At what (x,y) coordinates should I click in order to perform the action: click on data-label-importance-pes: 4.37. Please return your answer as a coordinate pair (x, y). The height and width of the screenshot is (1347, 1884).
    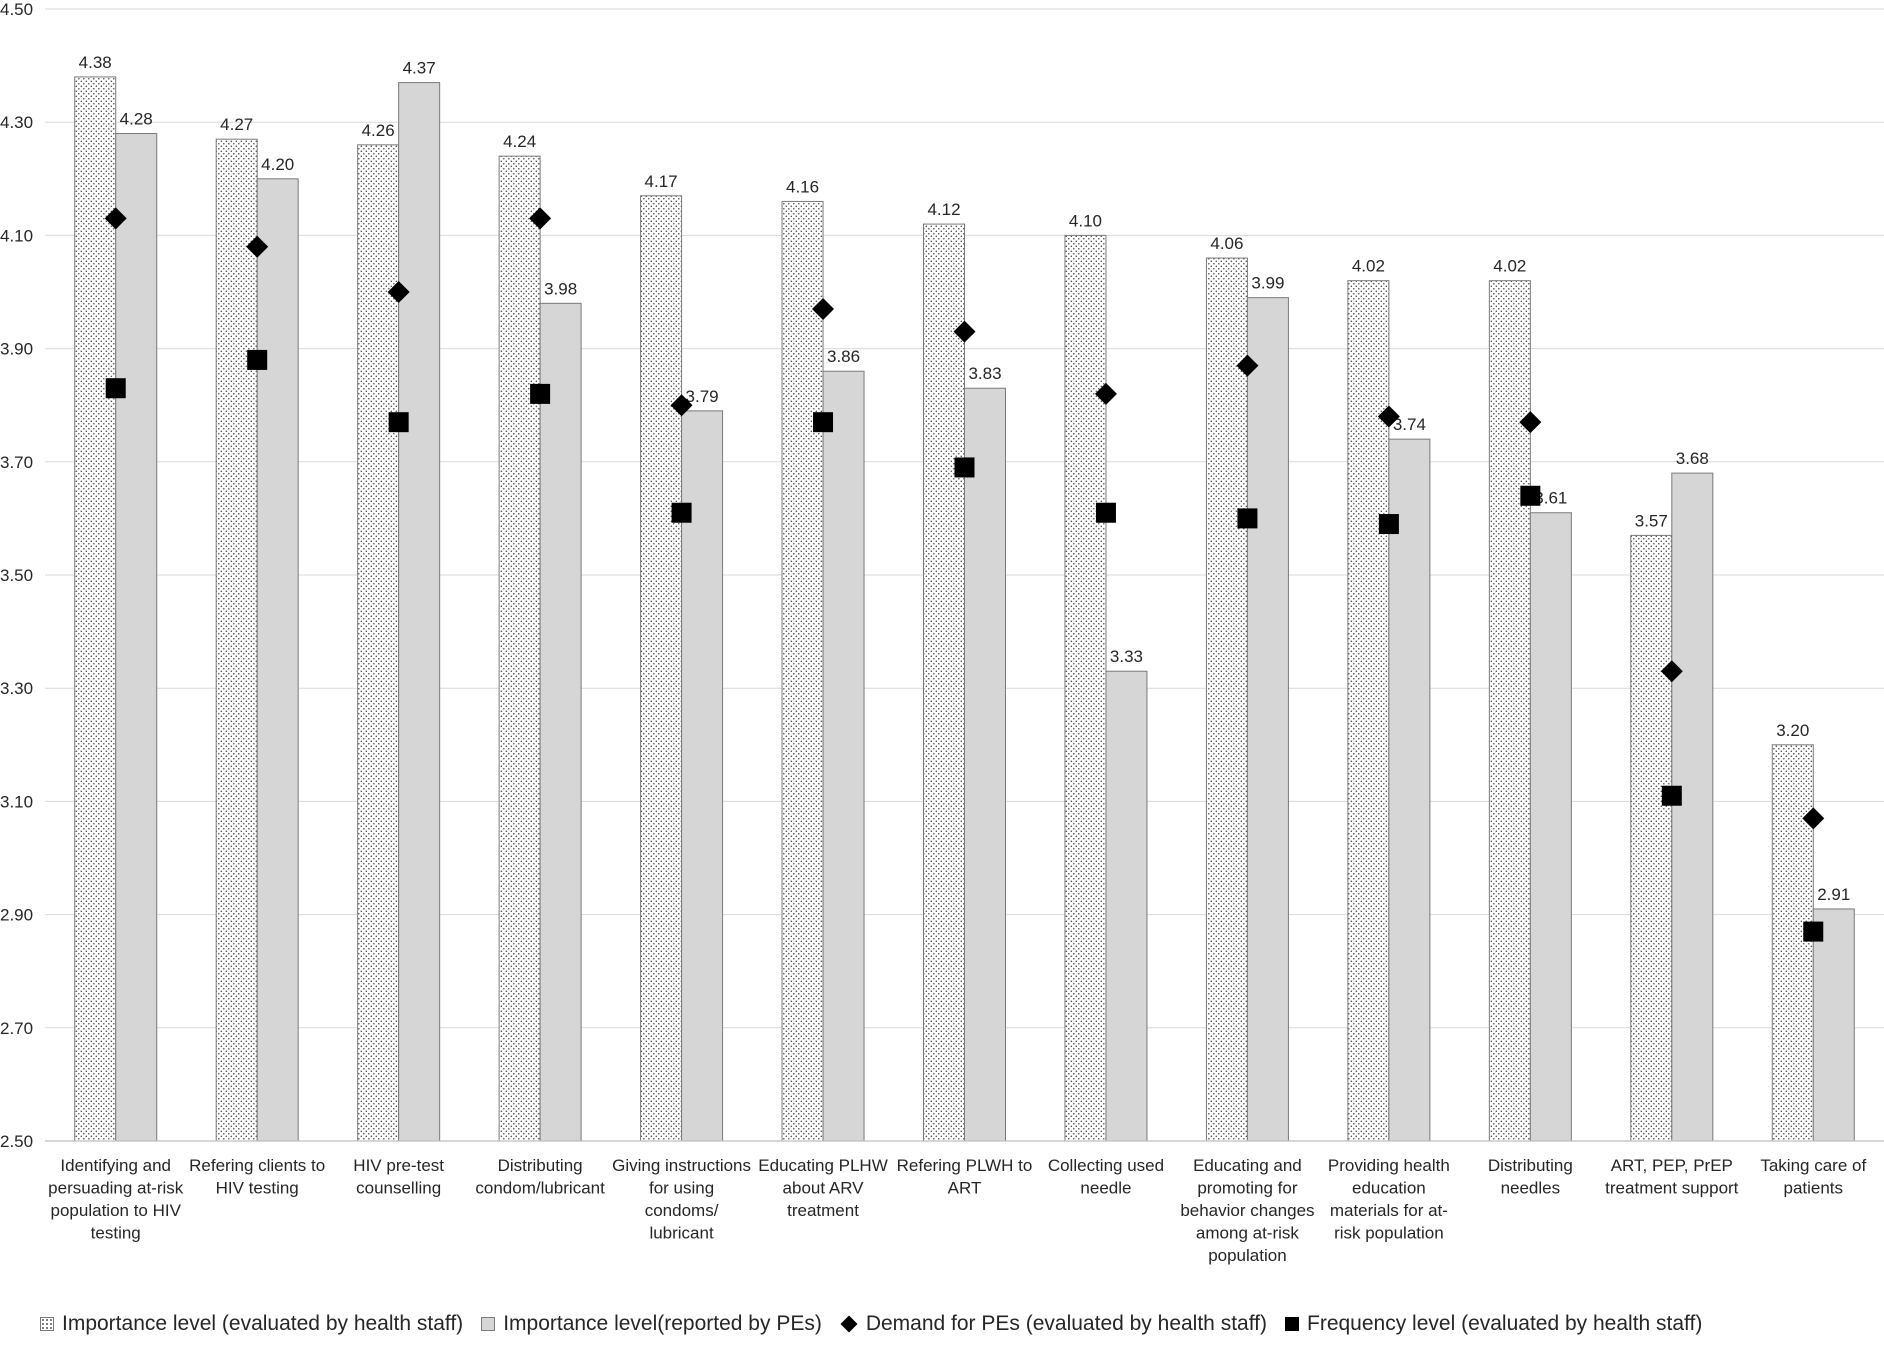
    Looking at the image, I should click on (419, 68).